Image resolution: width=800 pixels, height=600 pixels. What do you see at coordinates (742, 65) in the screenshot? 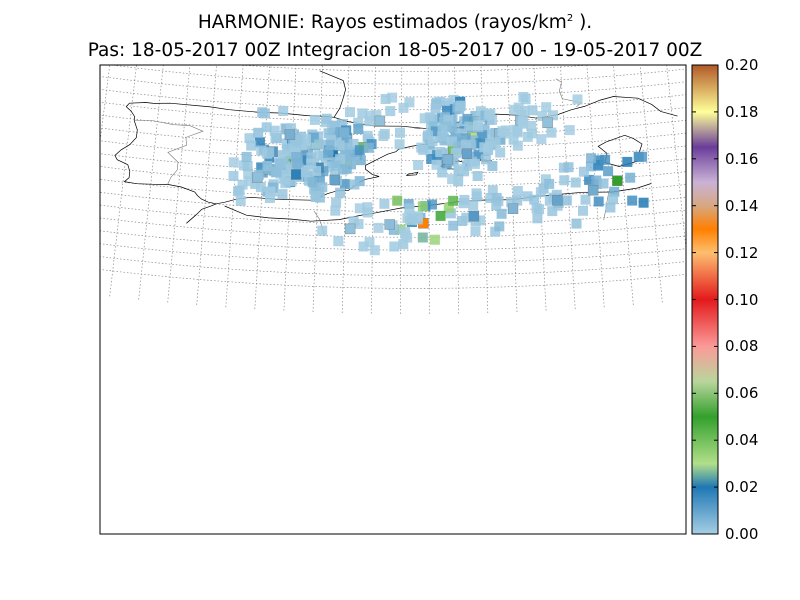
I see `colorbar-tick-label: 0.20` at bounding box center [742, 65].